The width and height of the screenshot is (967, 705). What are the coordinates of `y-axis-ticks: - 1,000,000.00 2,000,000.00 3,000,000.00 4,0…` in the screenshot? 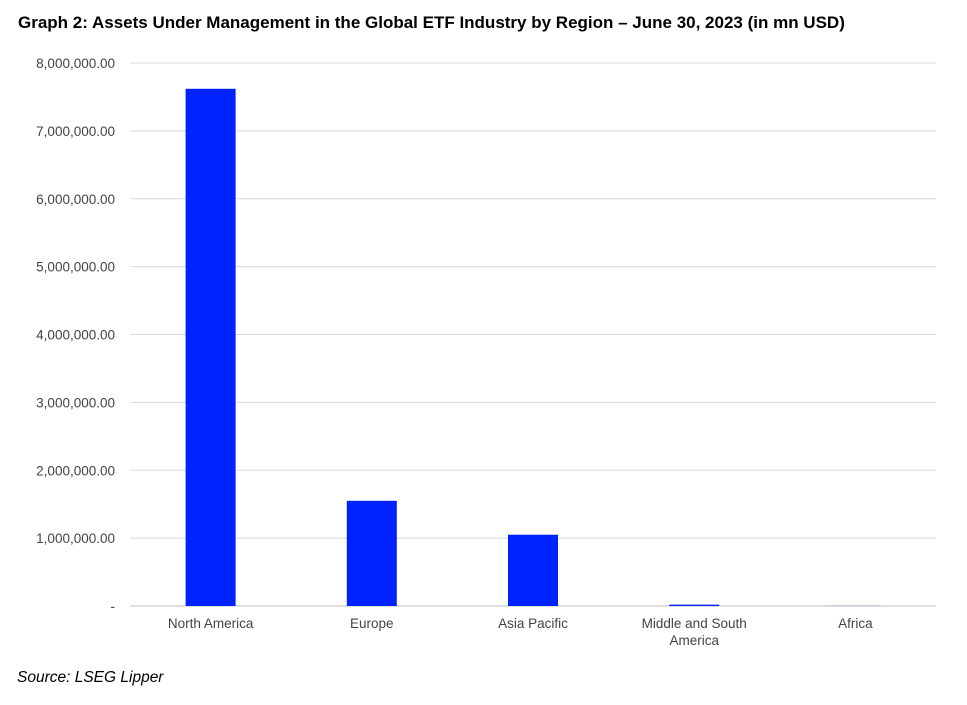 It's located at (75, 335).